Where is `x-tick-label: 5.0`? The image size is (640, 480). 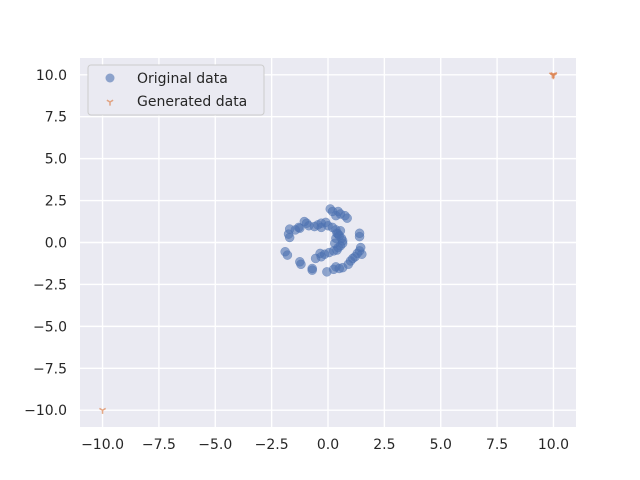
x-tick-label: 5.0 is located at coordinates (441, 445).